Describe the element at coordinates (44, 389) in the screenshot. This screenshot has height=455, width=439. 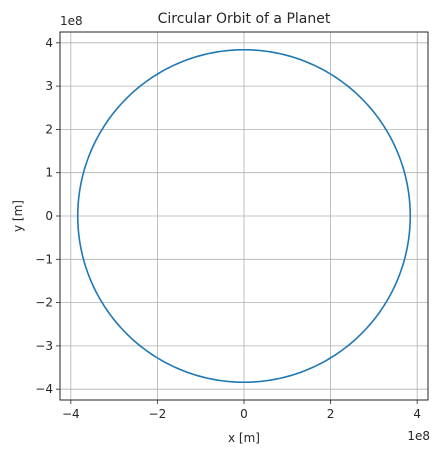
I see `y-tick-label: −4` at that location.